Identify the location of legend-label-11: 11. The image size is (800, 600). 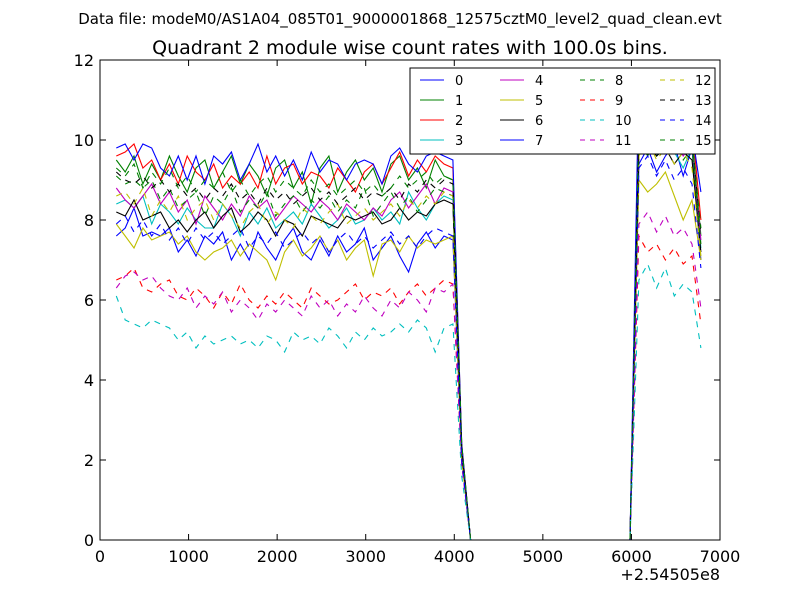
(623, 141).